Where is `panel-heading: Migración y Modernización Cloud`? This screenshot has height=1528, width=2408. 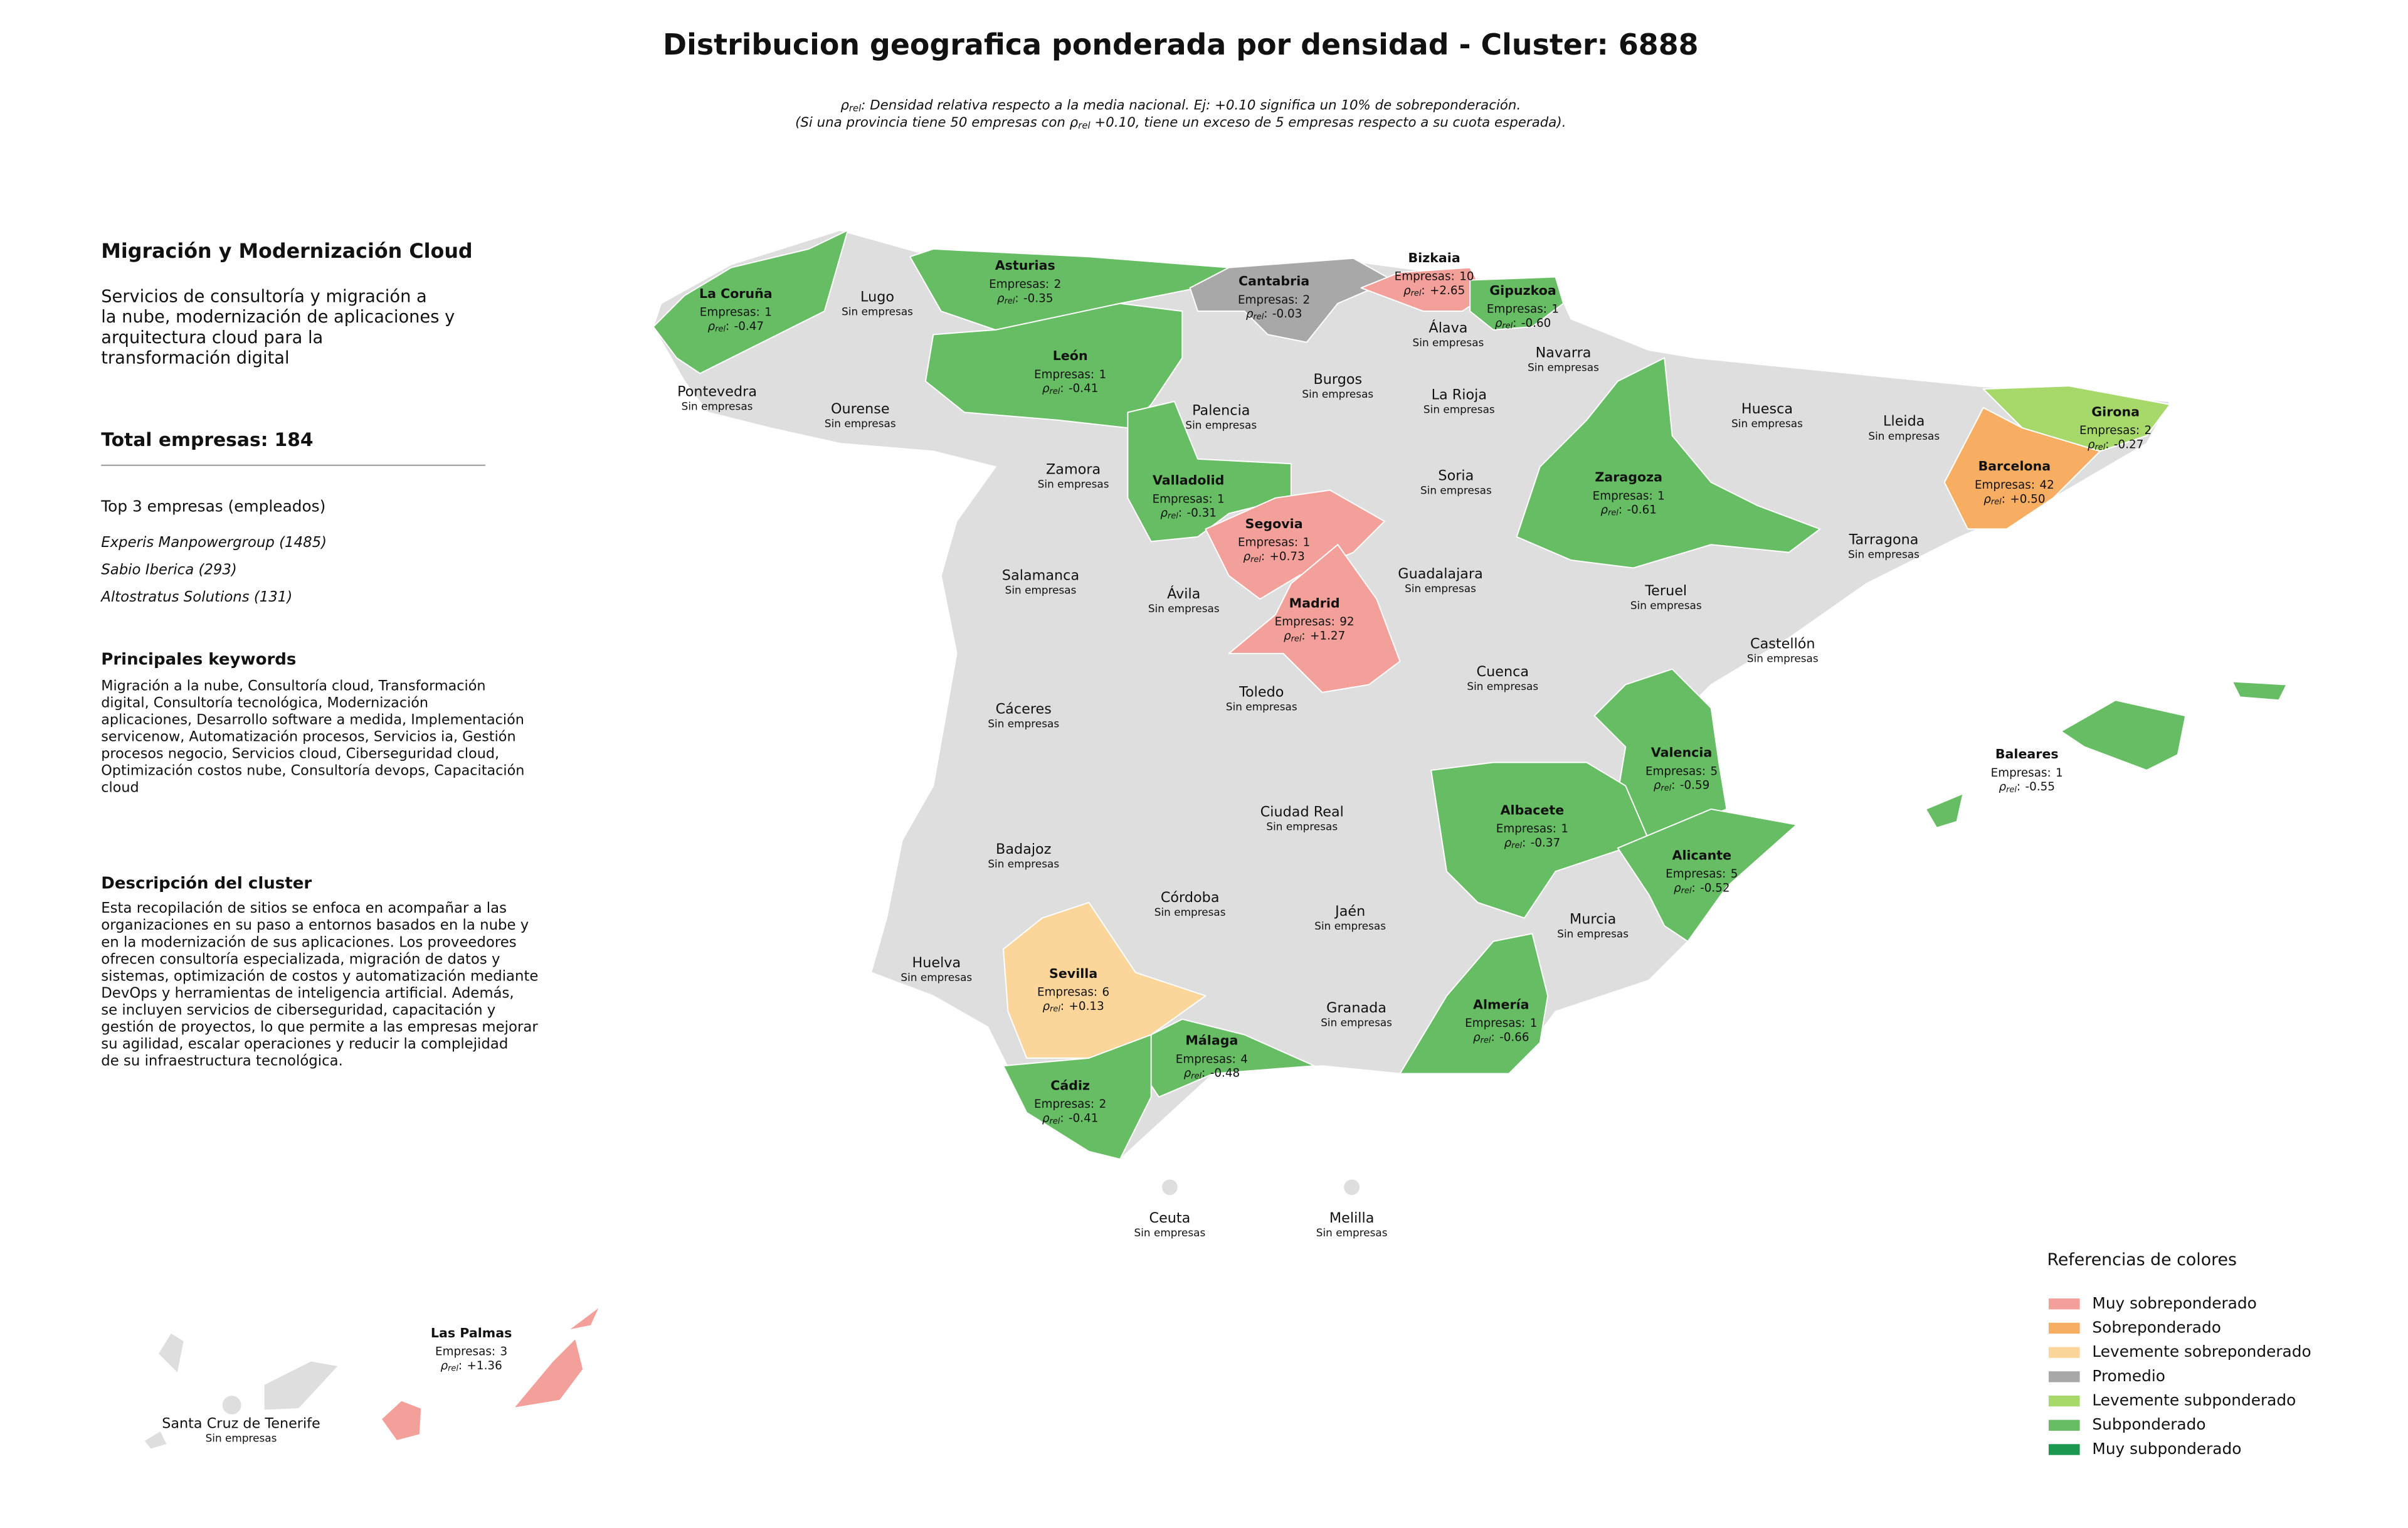 panel-heading: Migración y Modernización Cloud is located at coordinates (286, 251).